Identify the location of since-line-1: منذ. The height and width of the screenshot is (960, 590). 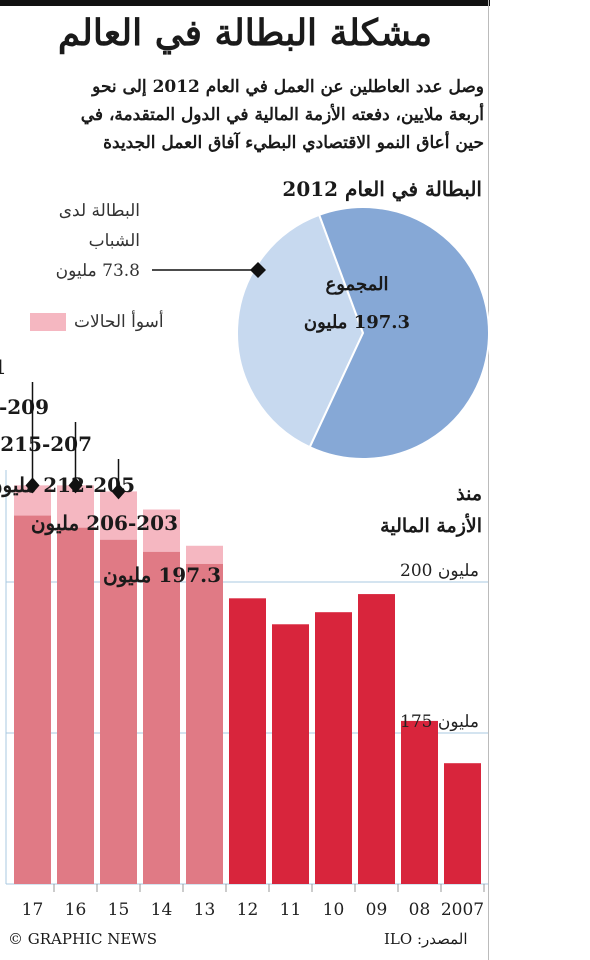
(469, 494).